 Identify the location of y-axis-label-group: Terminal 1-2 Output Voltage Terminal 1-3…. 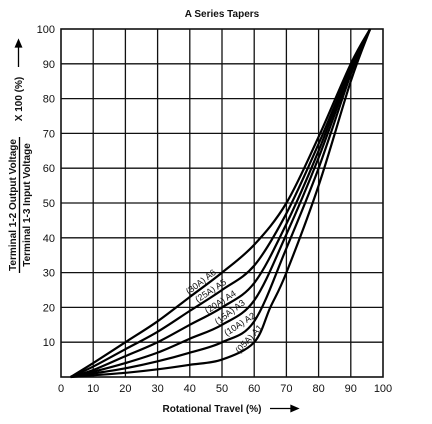
(20, 155).